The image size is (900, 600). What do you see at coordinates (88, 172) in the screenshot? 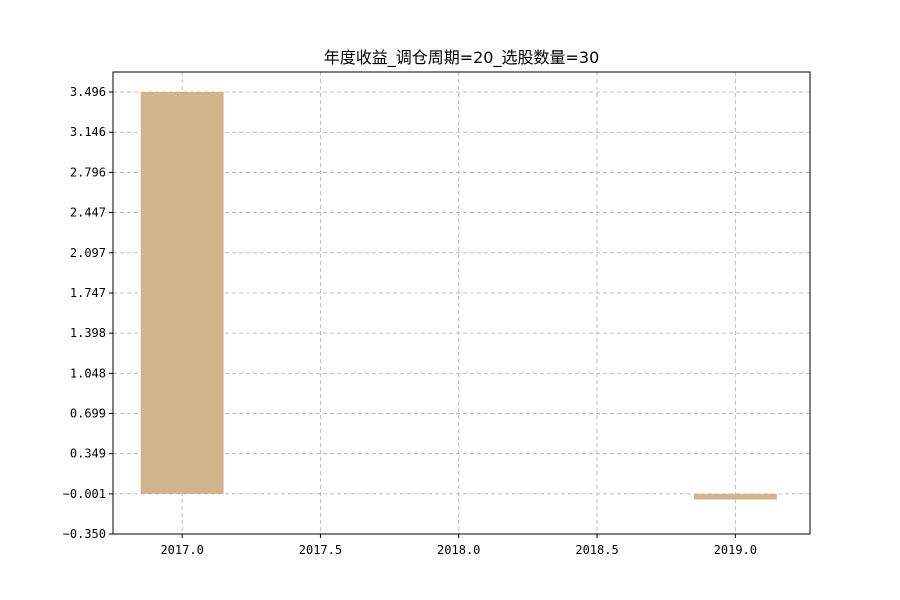
I see `y-tick-label: 2.796` at bounding box center [88, 172].